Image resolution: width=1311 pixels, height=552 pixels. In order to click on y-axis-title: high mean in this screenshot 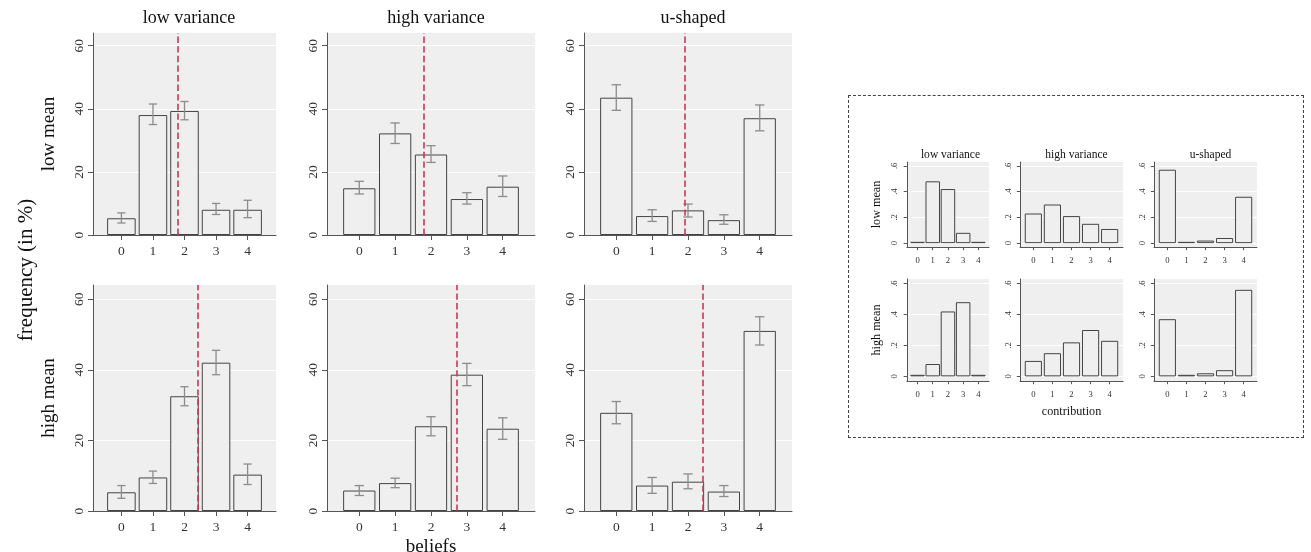, I will do `click(47, 397)`.